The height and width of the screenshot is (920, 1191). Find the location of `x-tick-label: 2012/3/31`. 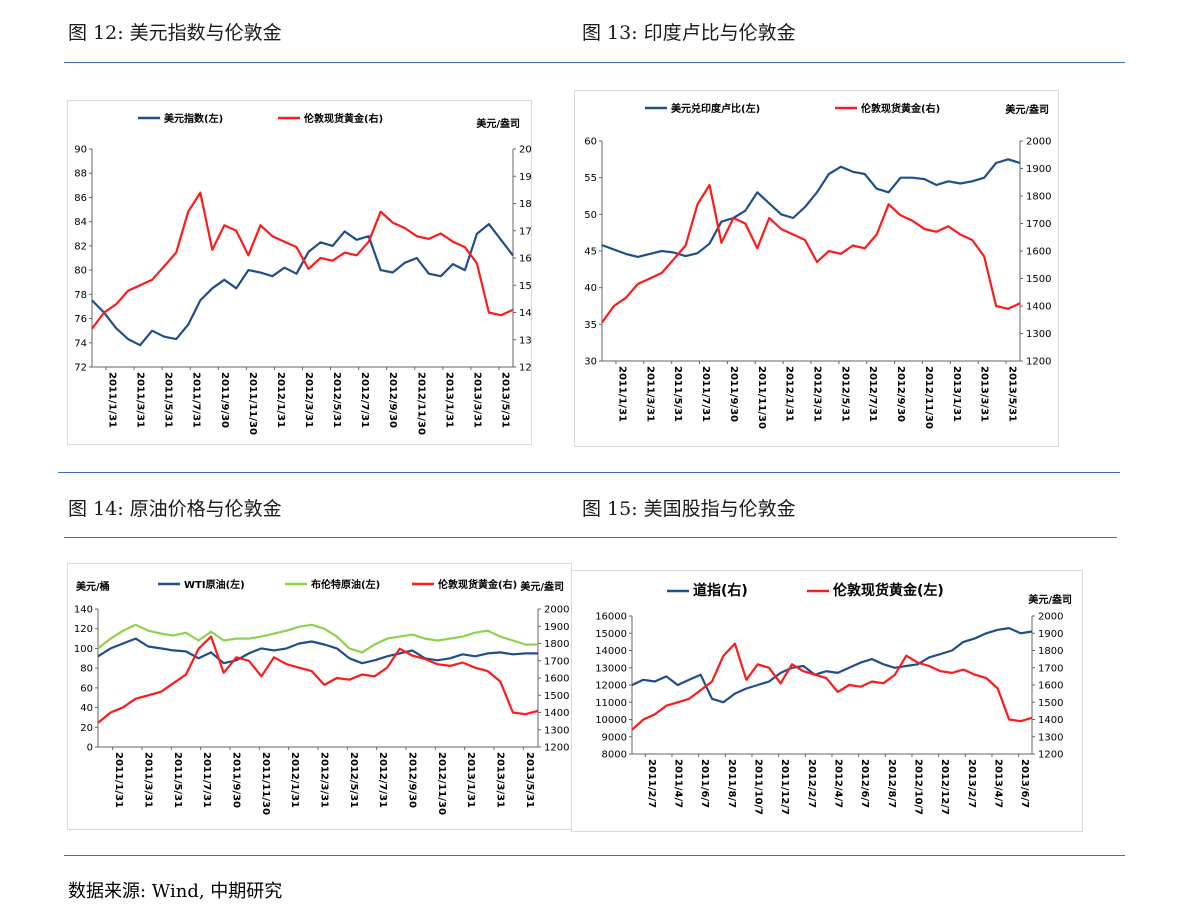

x-tick-label: 2012/3/31 is located at coordinates (308, 400).